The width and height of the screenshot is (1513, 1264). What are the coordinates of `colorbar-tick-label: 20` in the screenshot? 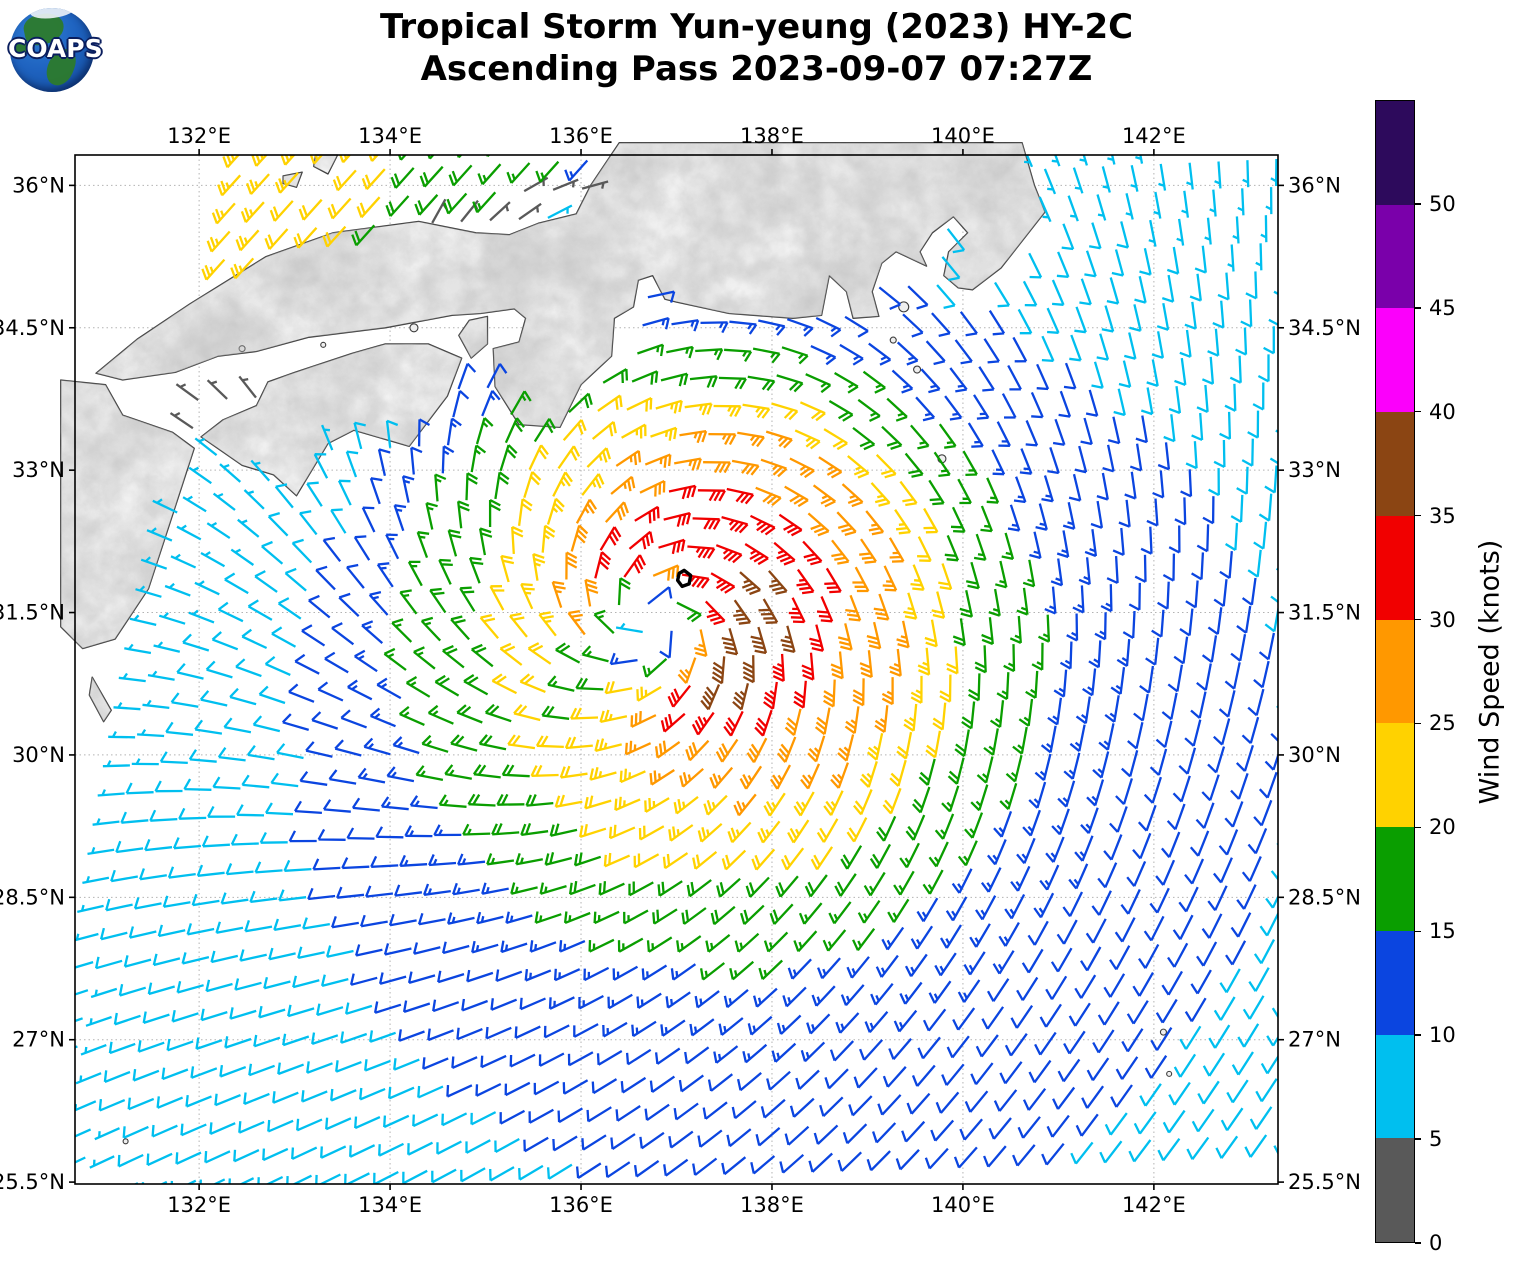 It's located at (1442, 827).